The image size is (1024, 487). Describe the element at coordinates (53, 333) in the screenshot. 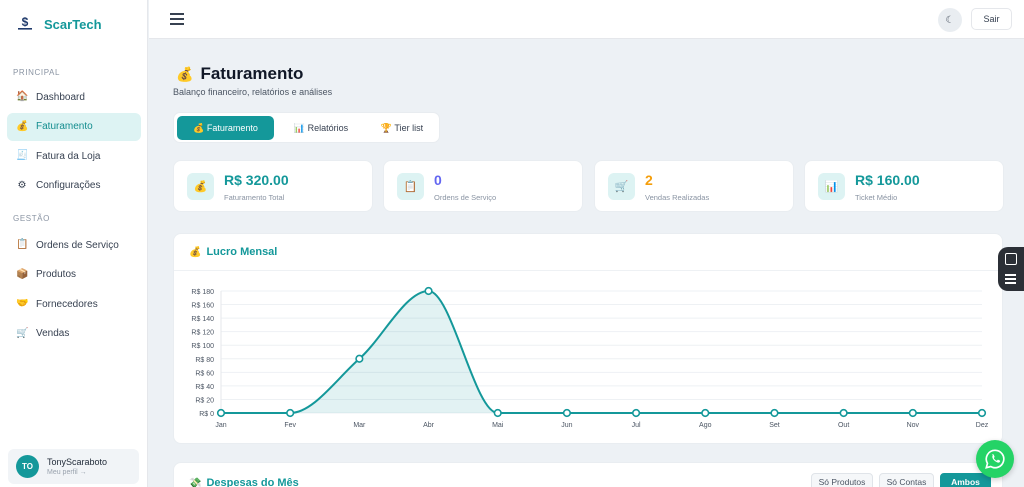

I see `sidebar-item-label: Vendas` at that location.